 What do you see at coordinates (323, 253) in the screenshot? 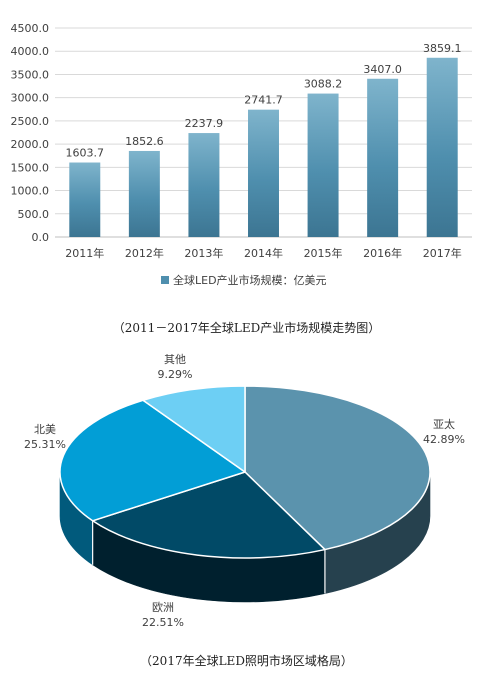
I see `x-tick-label: 2015年` at bounding box center [323, 253].